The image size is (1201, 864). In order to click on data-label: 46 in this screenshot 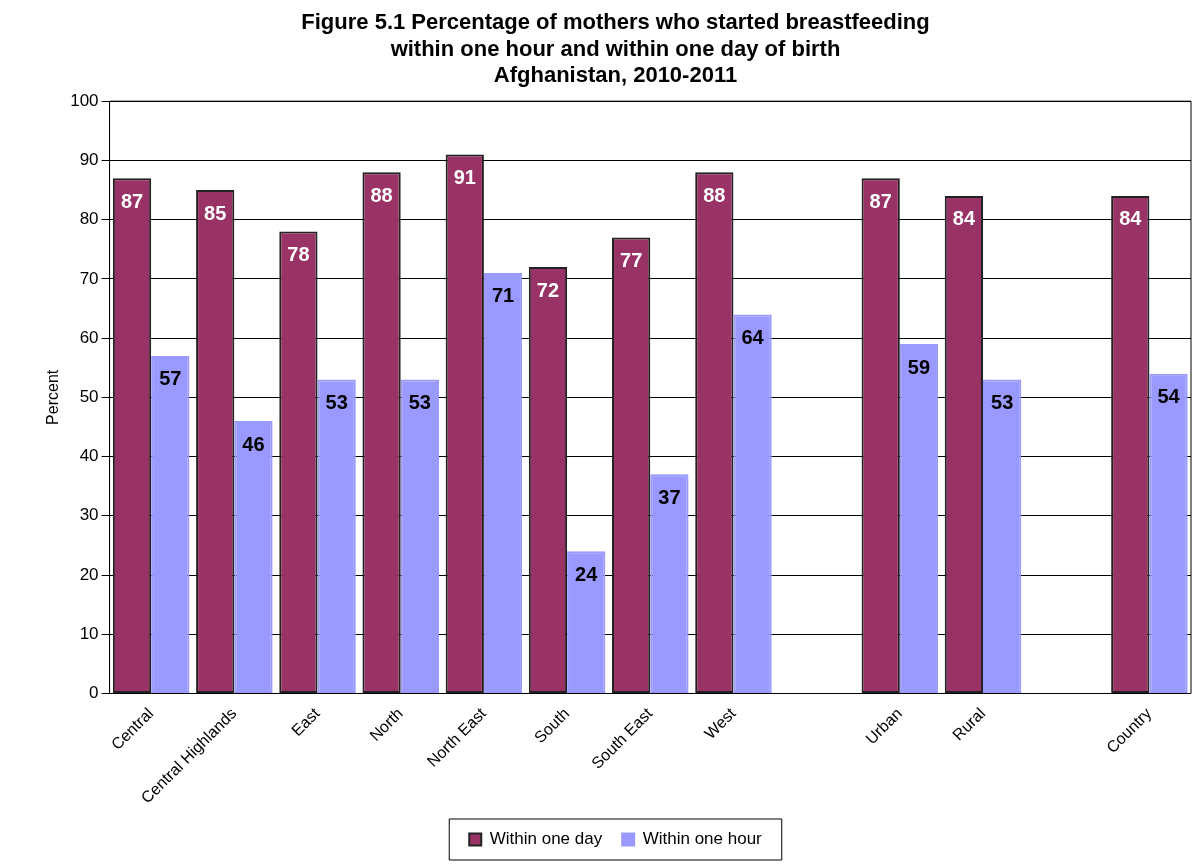, I will do `click(253, 443)`.